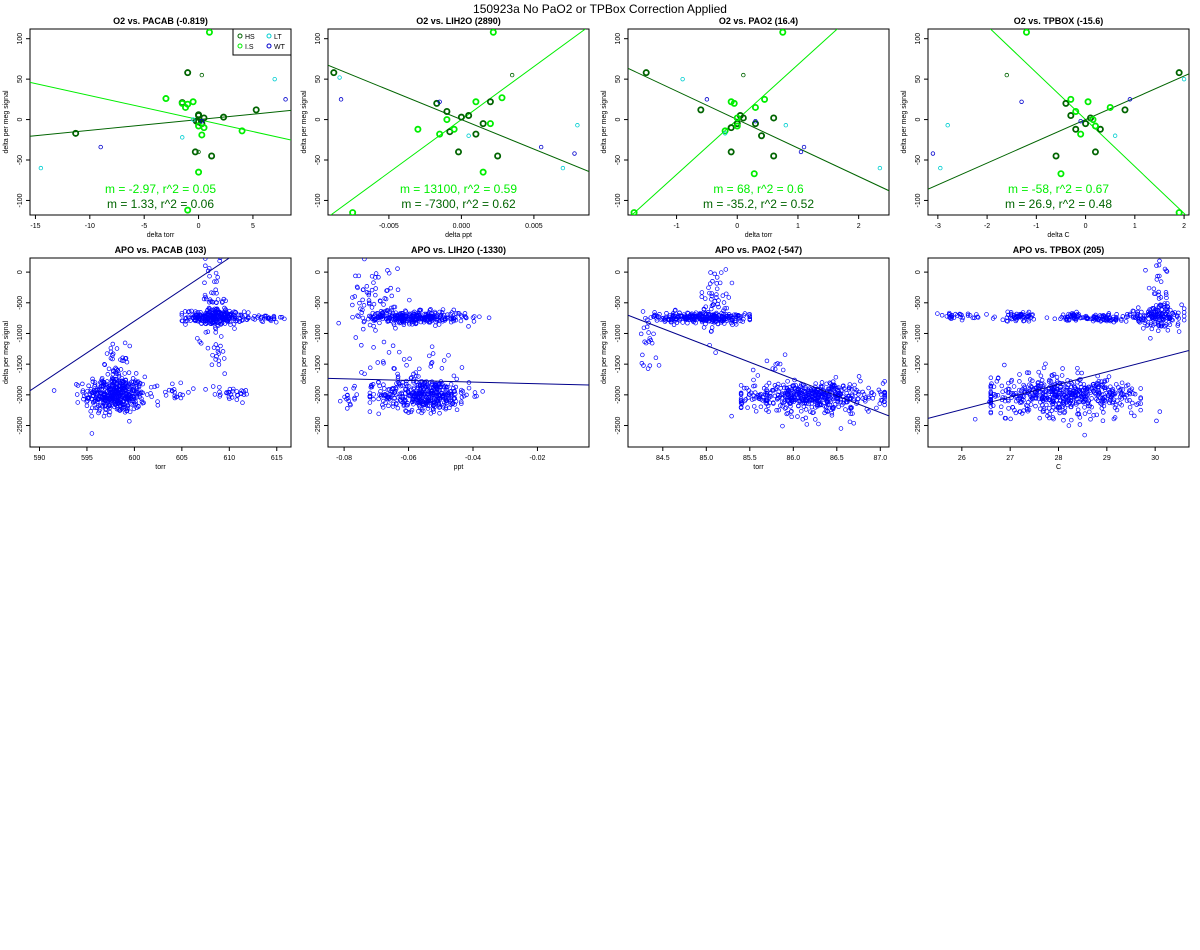 Image resolution: width=1200 pixels, height=950 pixels. I want to click on fit-label: m = -35.2, r^2 = 0.52, so click(758, 204).